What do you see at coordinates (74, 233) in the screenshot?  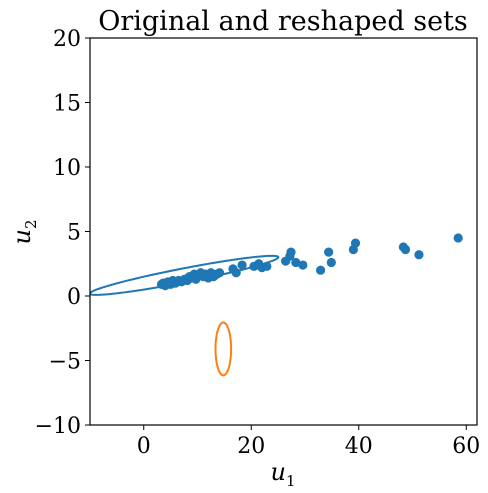 I see `y-tick-label: 5` at bounding box center [74, 233].